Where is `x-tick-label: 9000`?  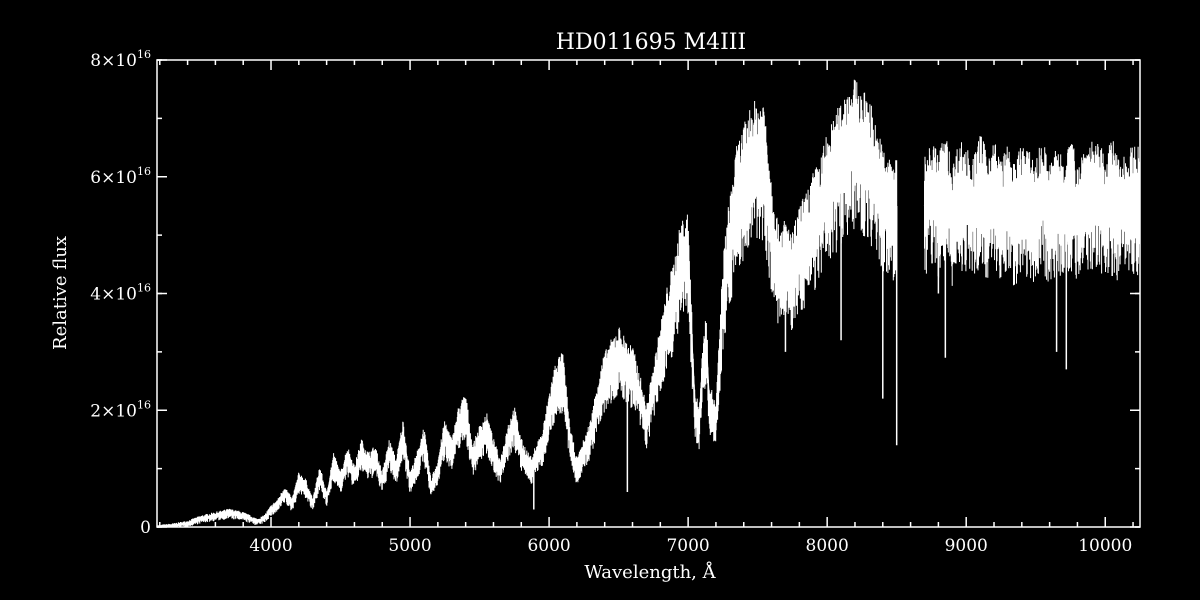 x-tick-label: 9000 is located at coordinates (966, 546).